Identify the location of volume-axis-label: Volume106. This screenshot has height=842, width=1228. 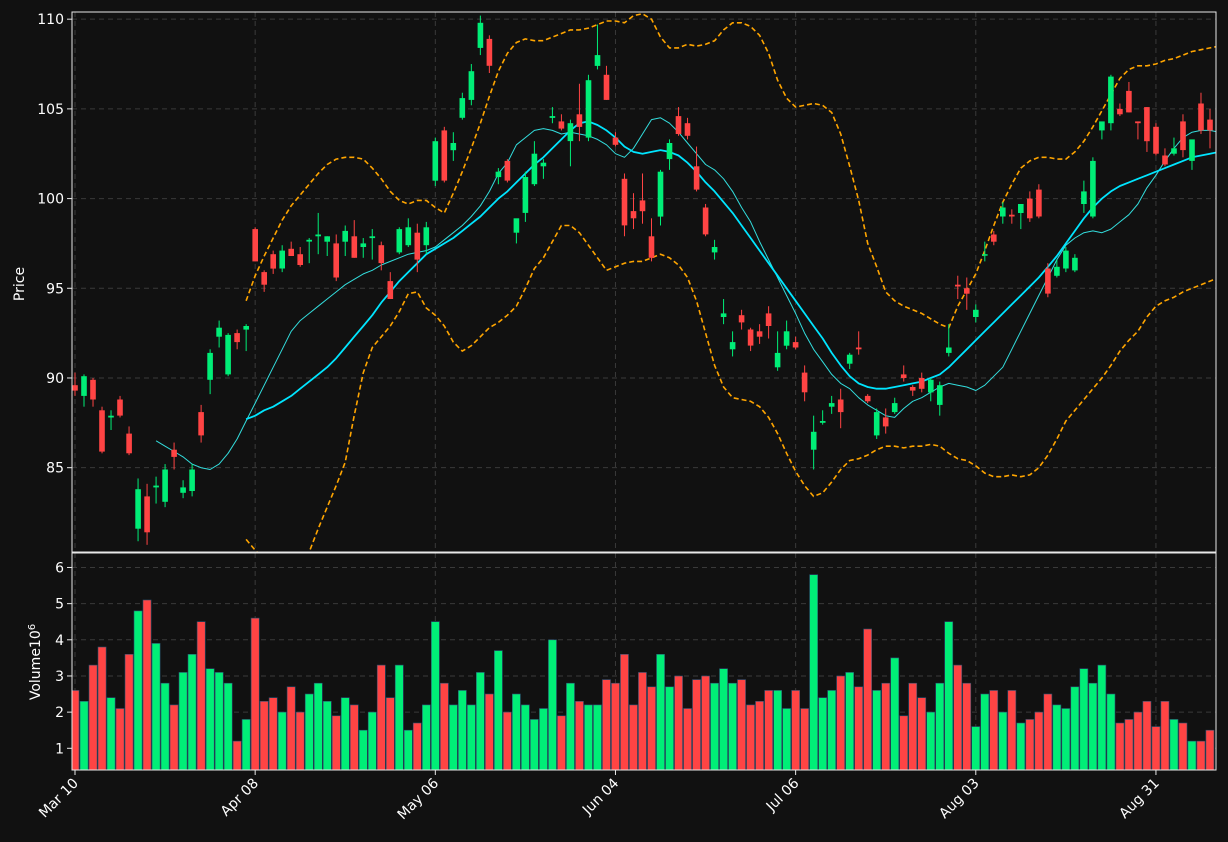
(36, 662).